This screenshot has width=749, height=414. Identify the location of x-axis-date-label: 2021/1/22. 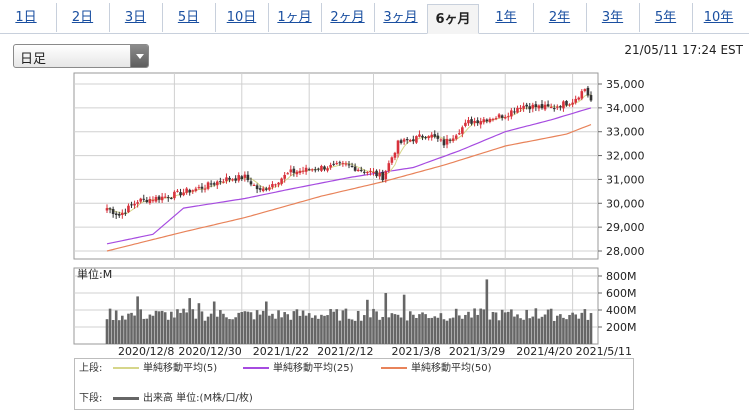
(281, 351).